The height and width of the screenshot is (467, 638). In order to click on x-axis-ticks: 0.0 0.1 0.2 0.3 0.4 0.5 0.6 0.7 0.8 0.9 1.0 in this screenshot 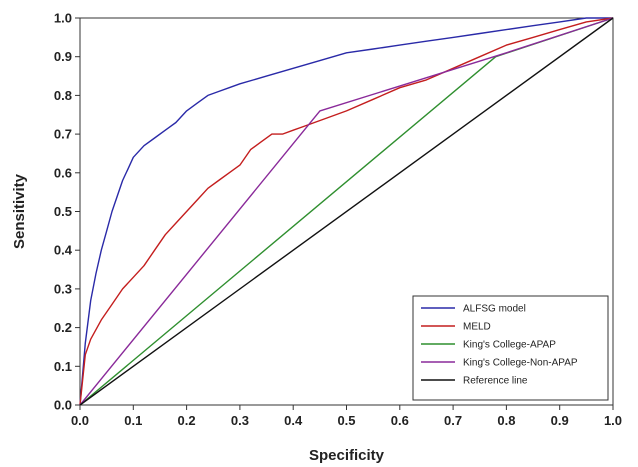, I will do `click(346, 416)`.